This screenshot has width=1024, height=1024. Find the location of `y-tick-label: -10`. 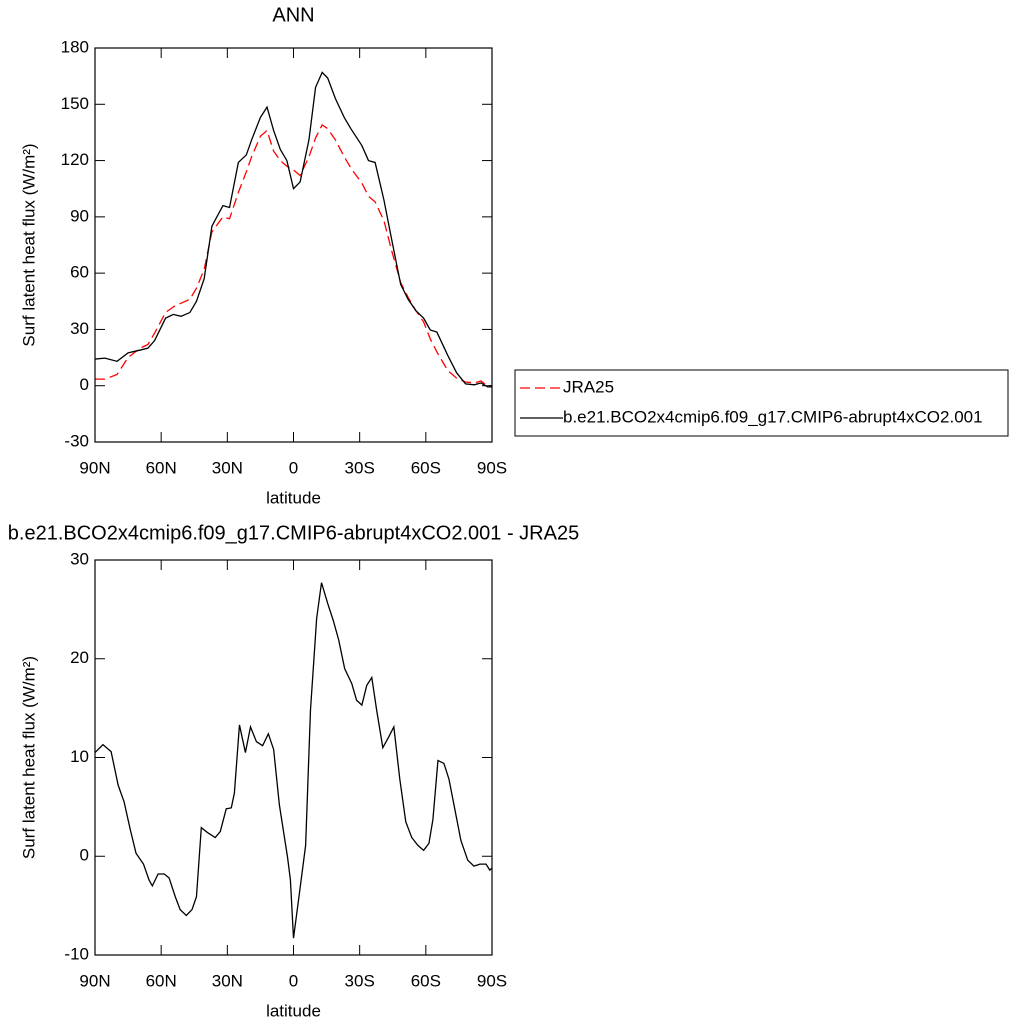

y-tick-label: -10 is located at coordinates (76, 953).